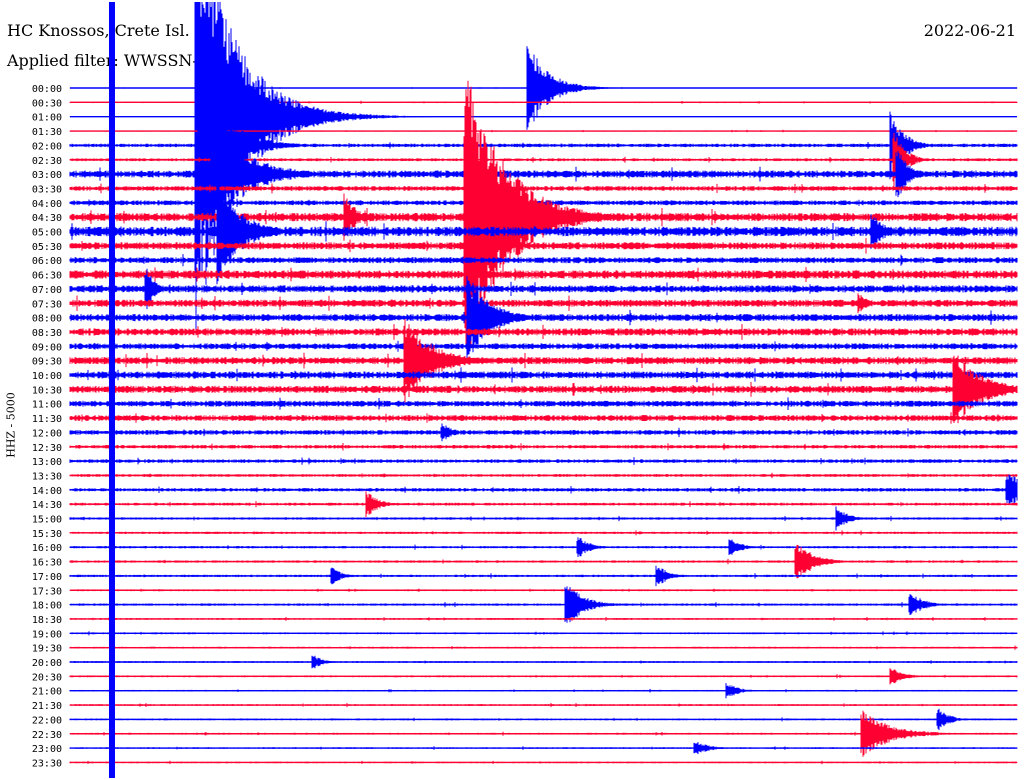  What do you see at coordinates (47, 261) in the screenshot?
I see `row-time-label: 06:00` at bounding box center [47, 261].